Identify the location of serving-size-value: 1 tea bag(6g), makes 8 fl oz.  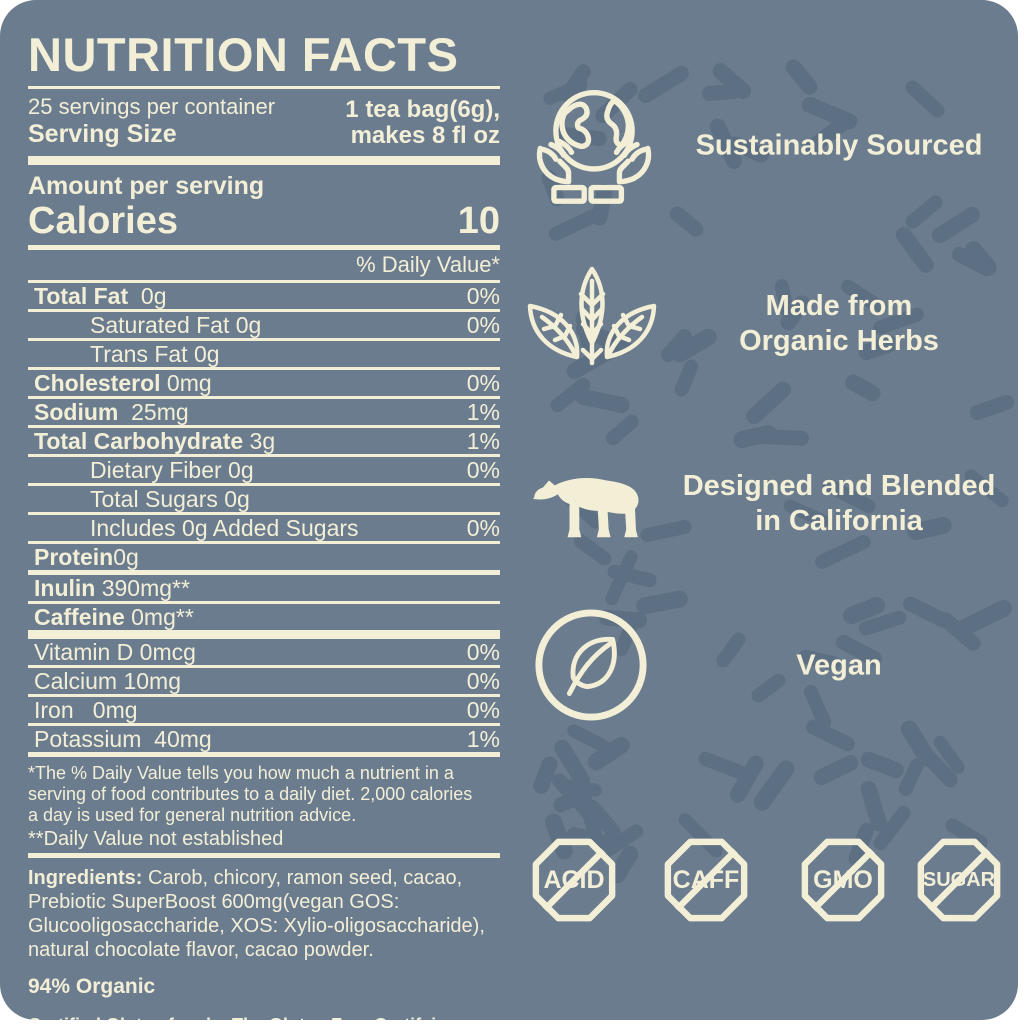
(422, 123).